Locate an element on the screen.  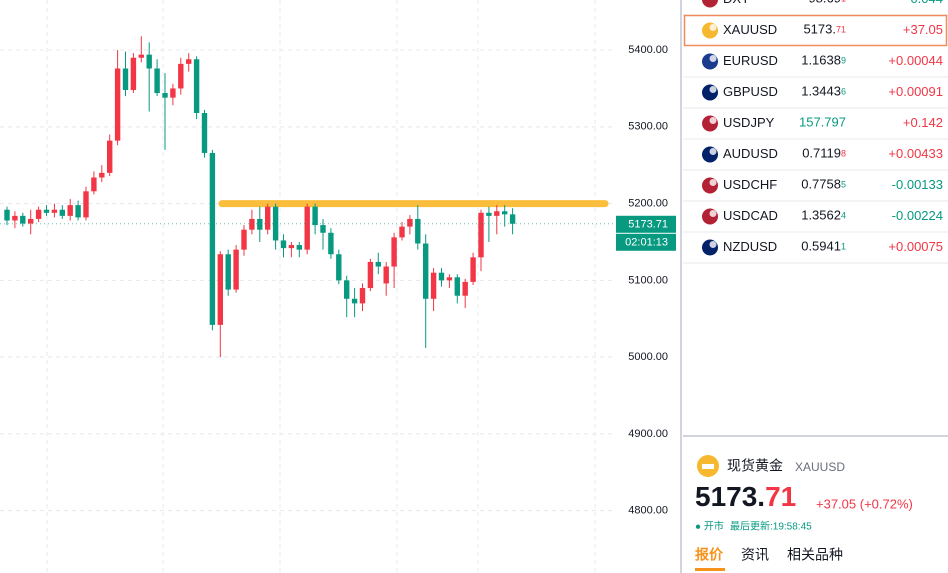
price: 0.59411 is located at coordinates (823, 246).